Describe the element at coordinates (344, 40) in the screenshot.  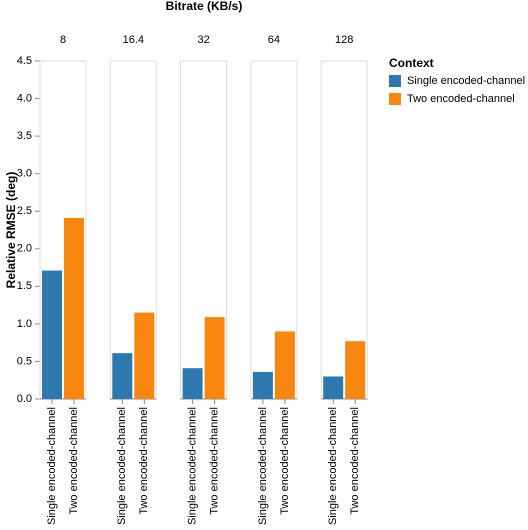
I see `facet-label: 128` at that location.